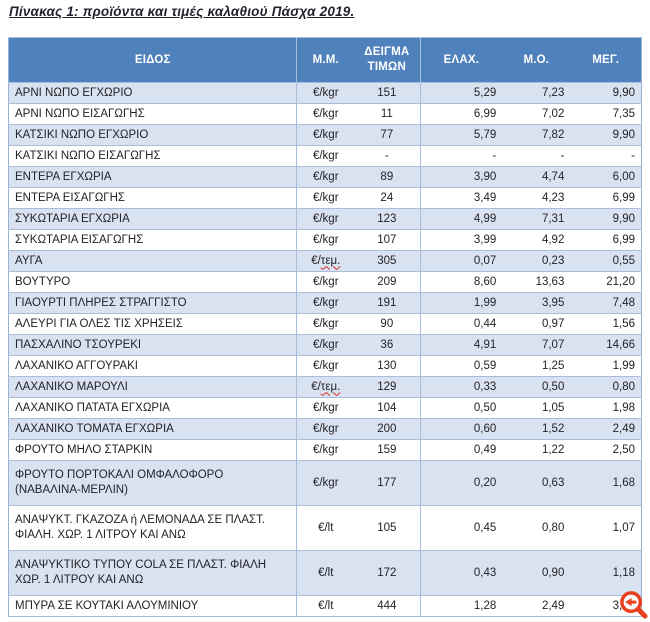 This screenshot has height=622, width=650. Describe the element at coordinates (461, 573) in the screenshot. I see `min-price-cell: 0,43` at that location.